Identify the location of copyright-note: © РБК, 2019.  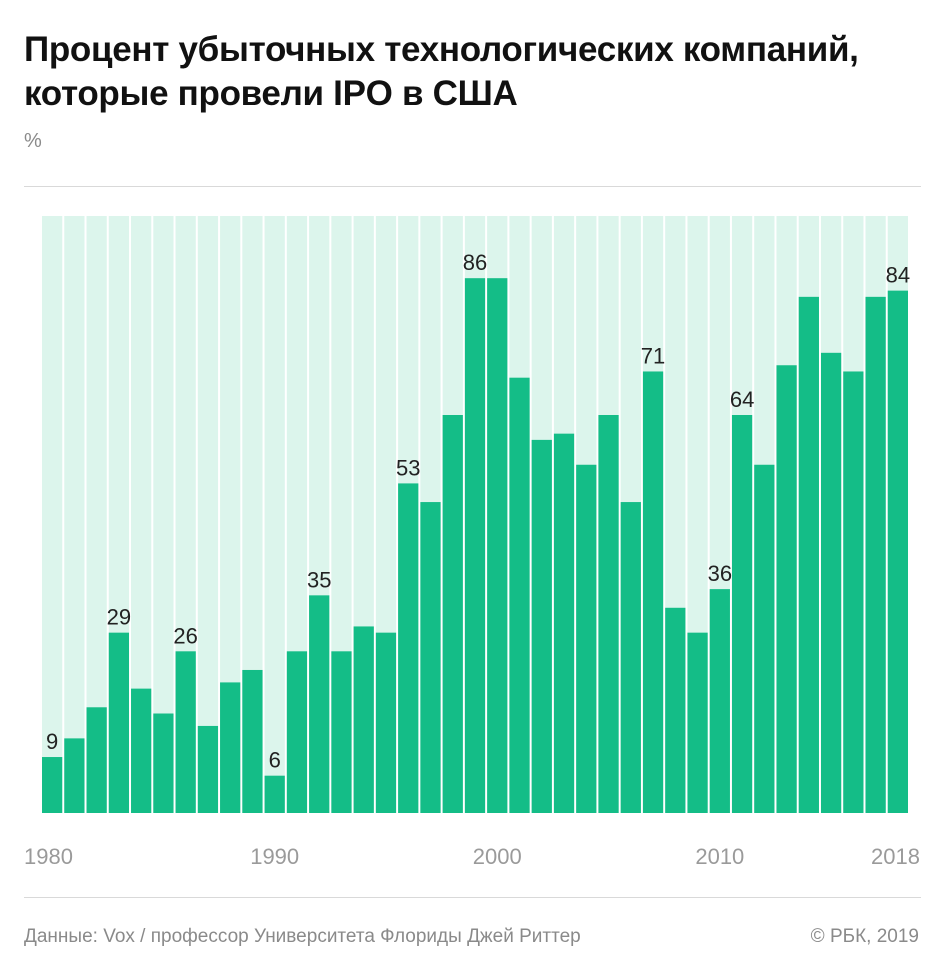
(864, 936).